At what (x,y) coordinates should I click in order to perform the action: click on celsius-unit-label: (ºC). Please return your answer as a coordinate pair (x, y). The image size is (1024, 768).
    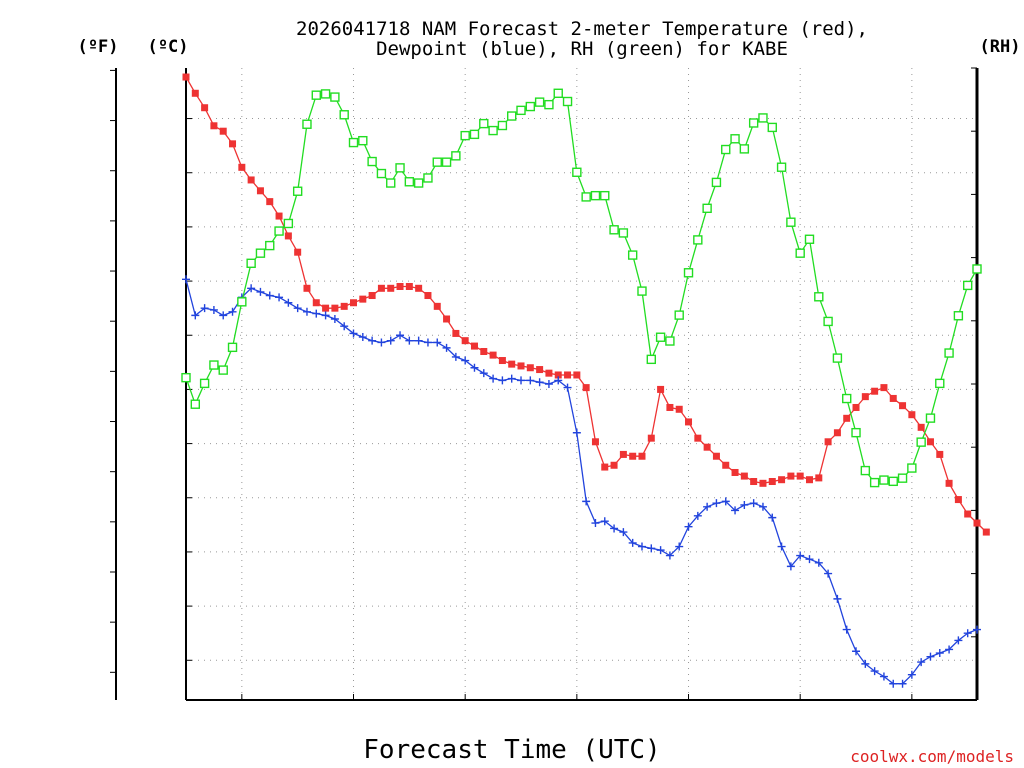
    Looking at the image, I should click on (168, 47).